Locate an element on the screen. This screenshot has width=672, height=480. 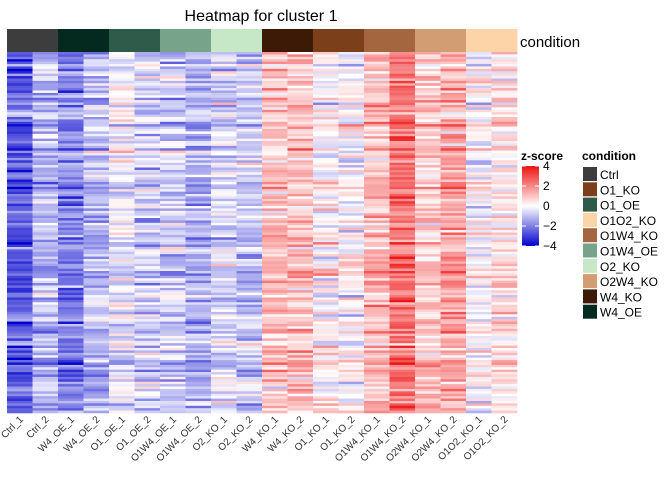
condition-legend-label: W4_OE is located at coordinates (621, 313).